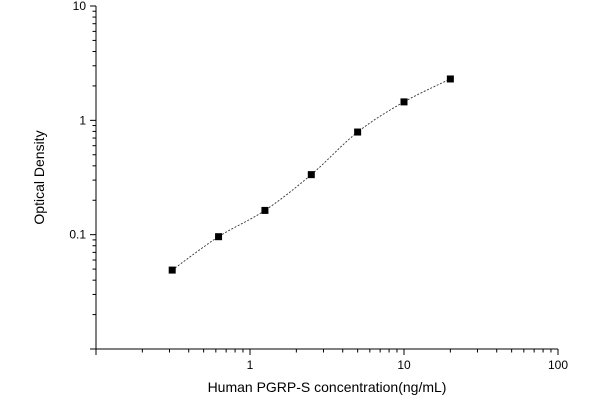 This screenshot has height=400, width=600. Describe the element at coordinates (250, 365) in the screenshot. I see `x-tick-label: 1` at that location.